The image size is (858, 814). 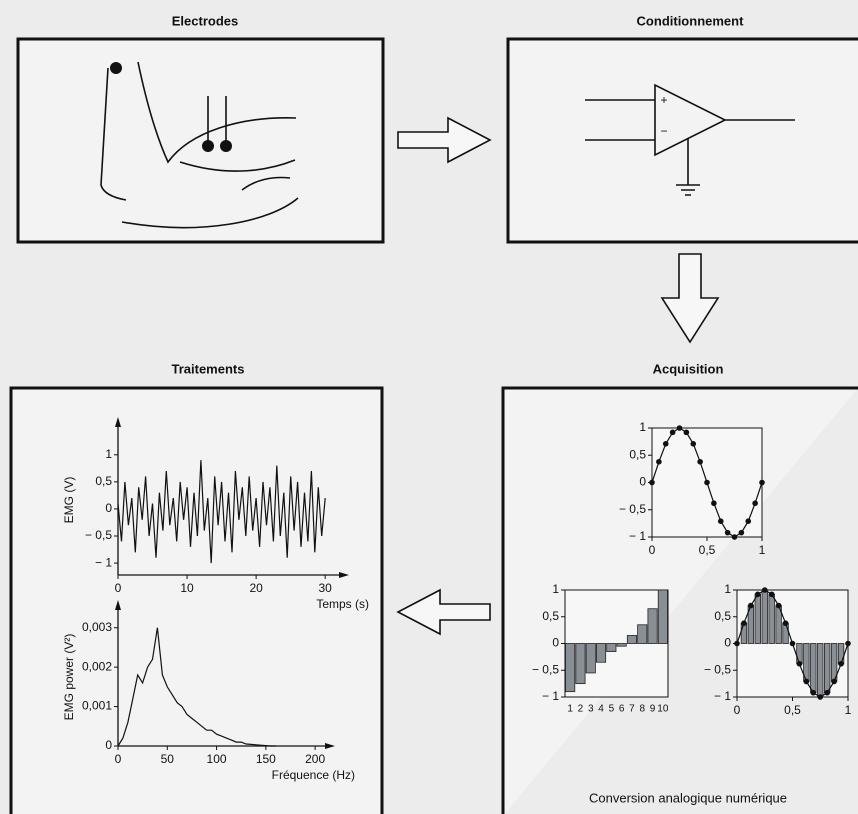 What do you see at coordinates (601, 709) in the screenshot?
I see `x-tick-label: 4` at bounding box center [601, 709].